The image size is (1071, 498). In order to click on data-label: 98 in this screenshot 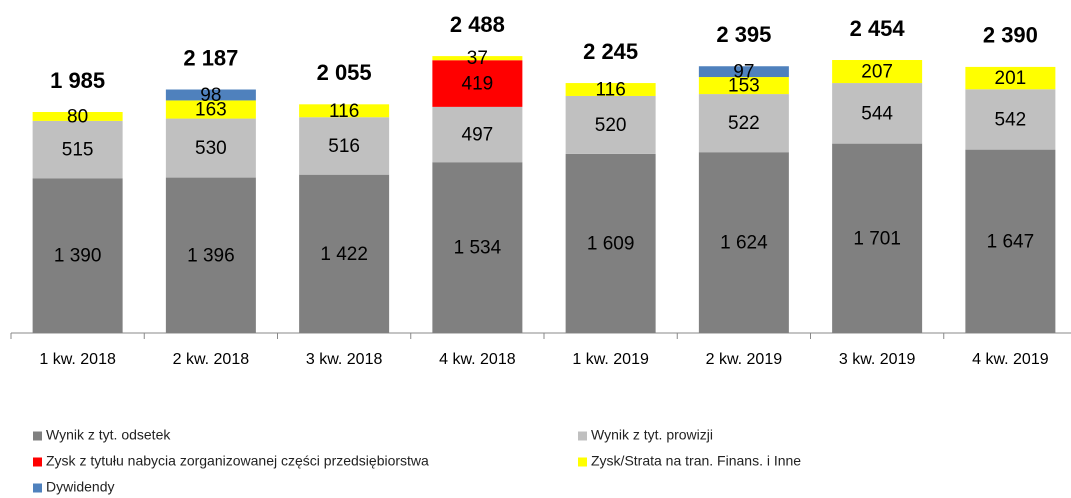, I will do `click(210, 95)`.